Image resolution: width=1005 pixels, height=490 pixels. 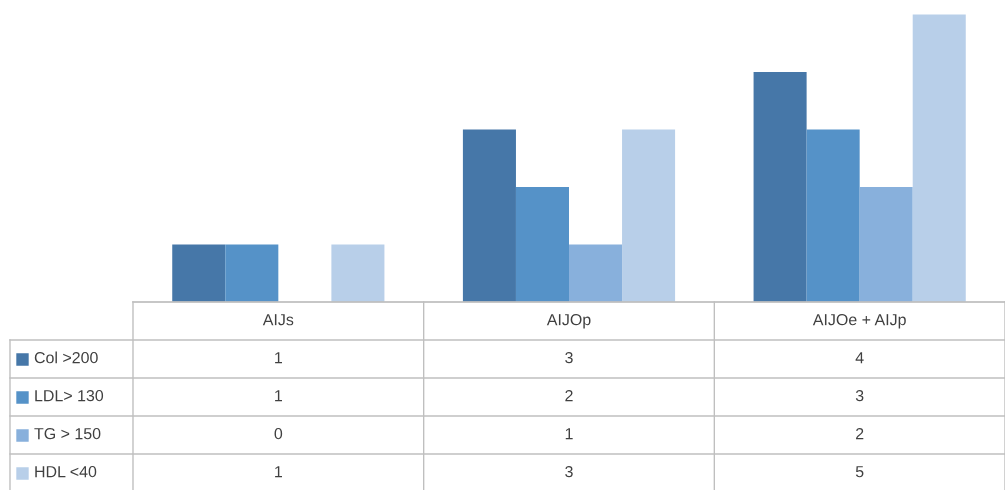 What do you see at coordinates (859, 358) in the screenshot?
I see `data-label: 4` at bounding box center [859, 358].